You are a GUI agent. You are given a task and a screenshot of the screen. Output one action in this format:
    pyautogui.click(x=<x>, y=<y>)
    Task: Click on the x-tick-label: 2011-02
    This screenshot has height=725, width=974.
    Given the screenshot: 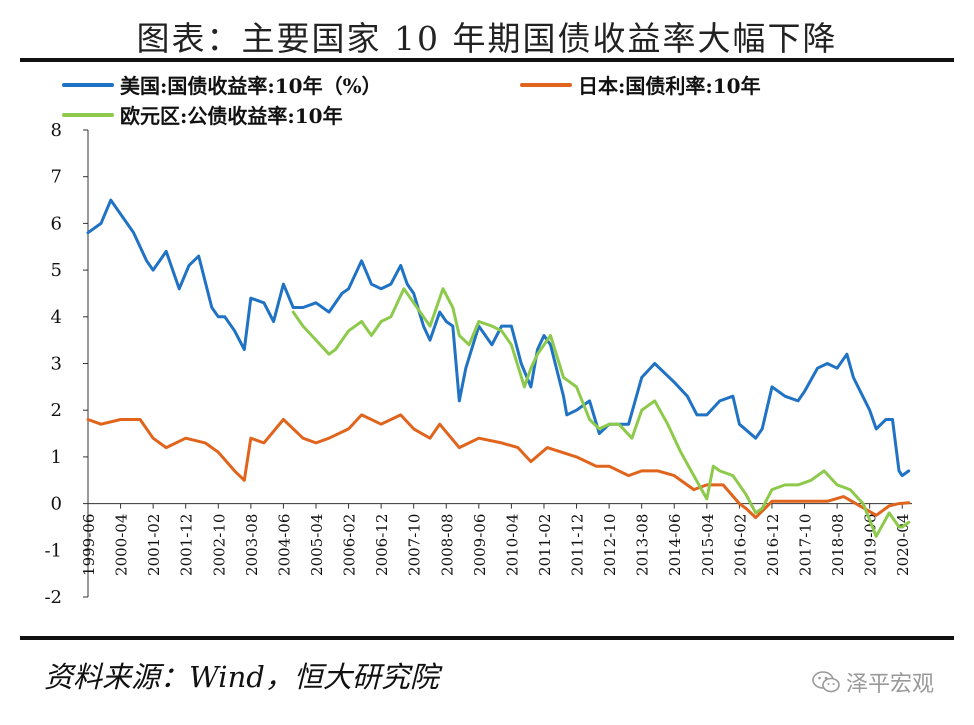 What is the action you would take?
    pyautogui.click(x=545, y=545)
    